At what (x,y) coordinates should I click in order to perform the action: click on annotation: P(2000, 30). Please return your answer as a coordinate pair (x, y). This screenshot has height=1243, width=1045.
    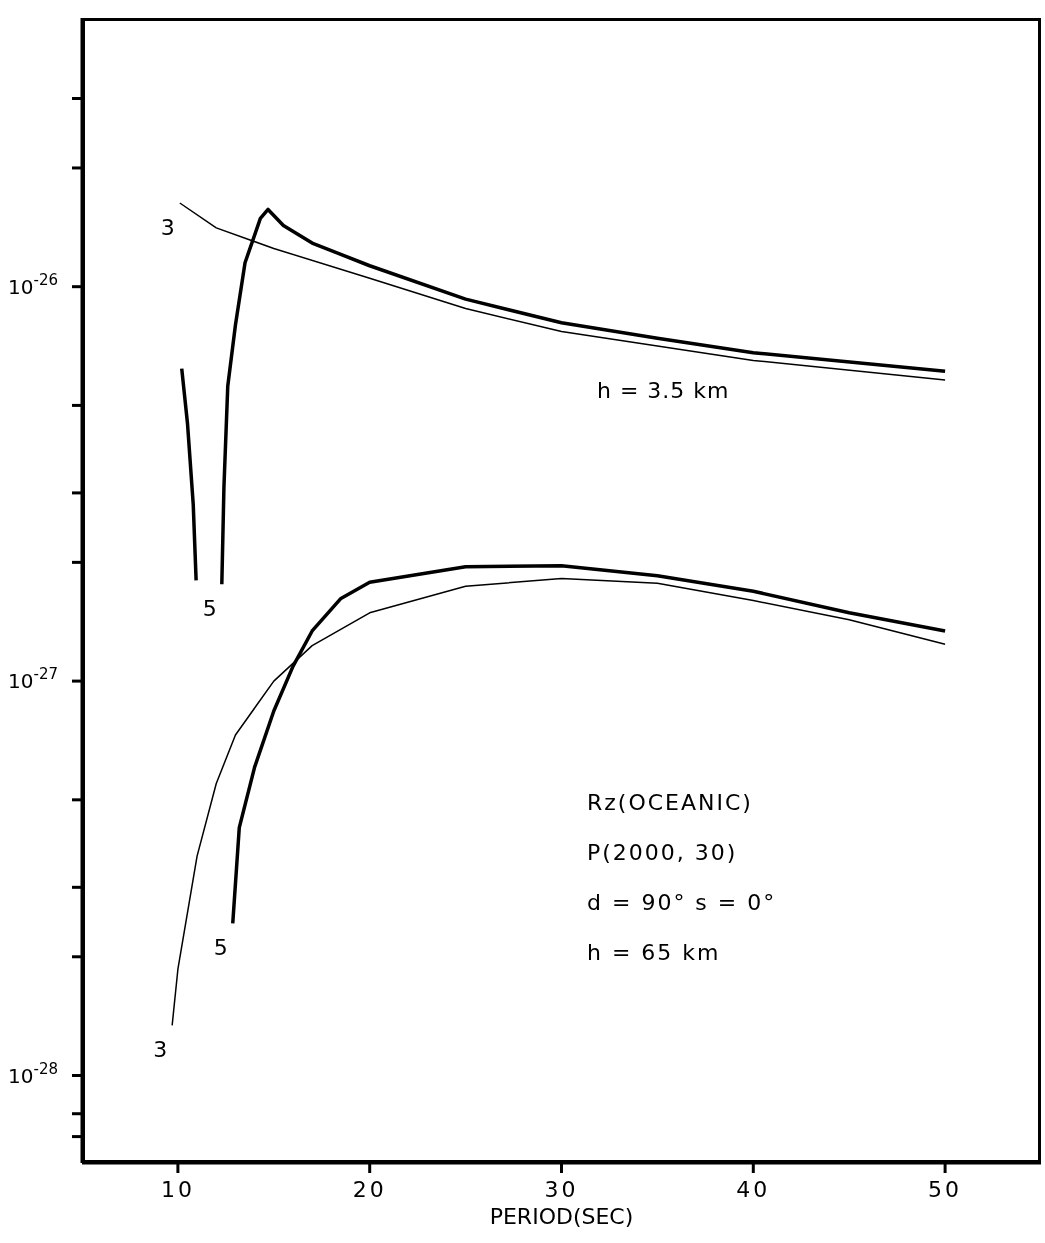
    Looking at the image, I should click on (663, 853).